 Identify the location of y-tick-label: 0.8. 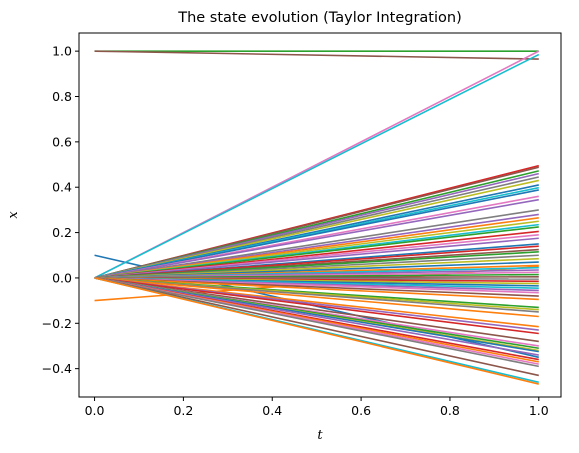
(62, 96).